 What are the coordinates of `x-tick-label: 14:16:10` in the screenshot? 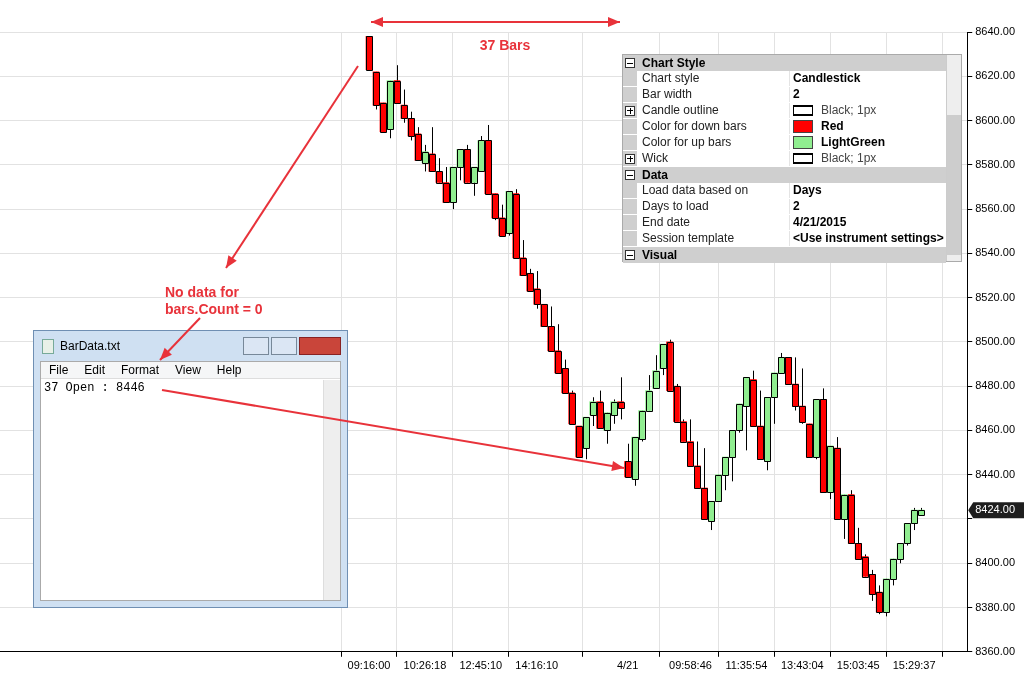 It's located at (537, 665).